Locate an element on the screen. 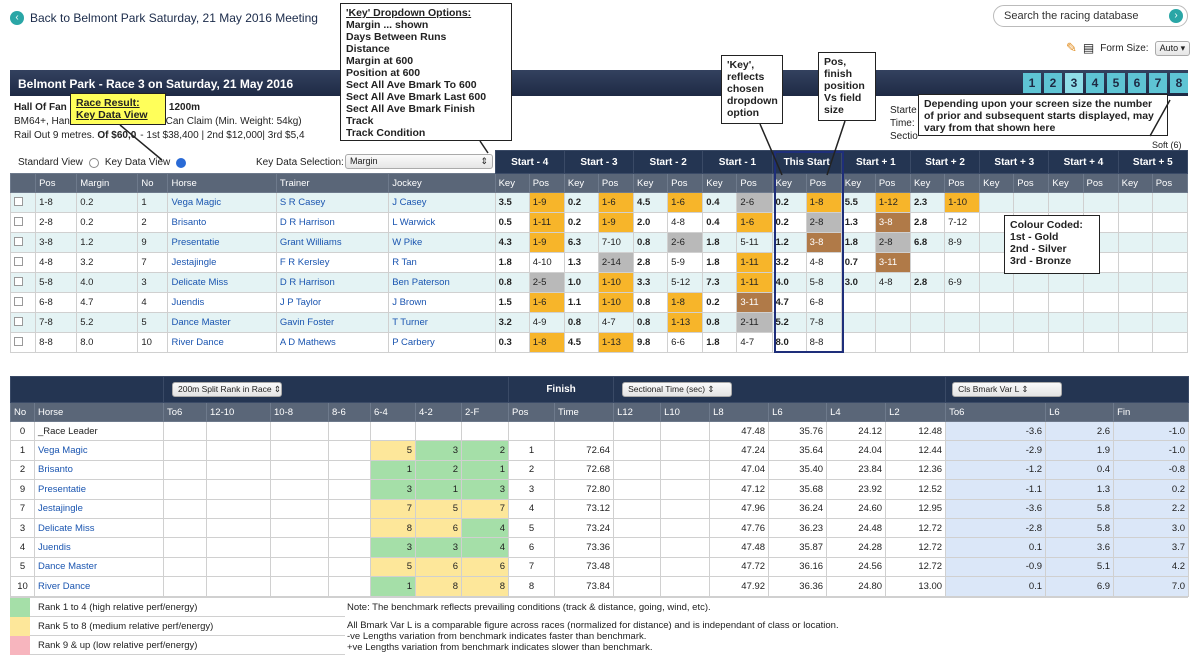 This screenshot has width=1200, height=656. jockey-link: J Brown is located at coordinates (409, 302).